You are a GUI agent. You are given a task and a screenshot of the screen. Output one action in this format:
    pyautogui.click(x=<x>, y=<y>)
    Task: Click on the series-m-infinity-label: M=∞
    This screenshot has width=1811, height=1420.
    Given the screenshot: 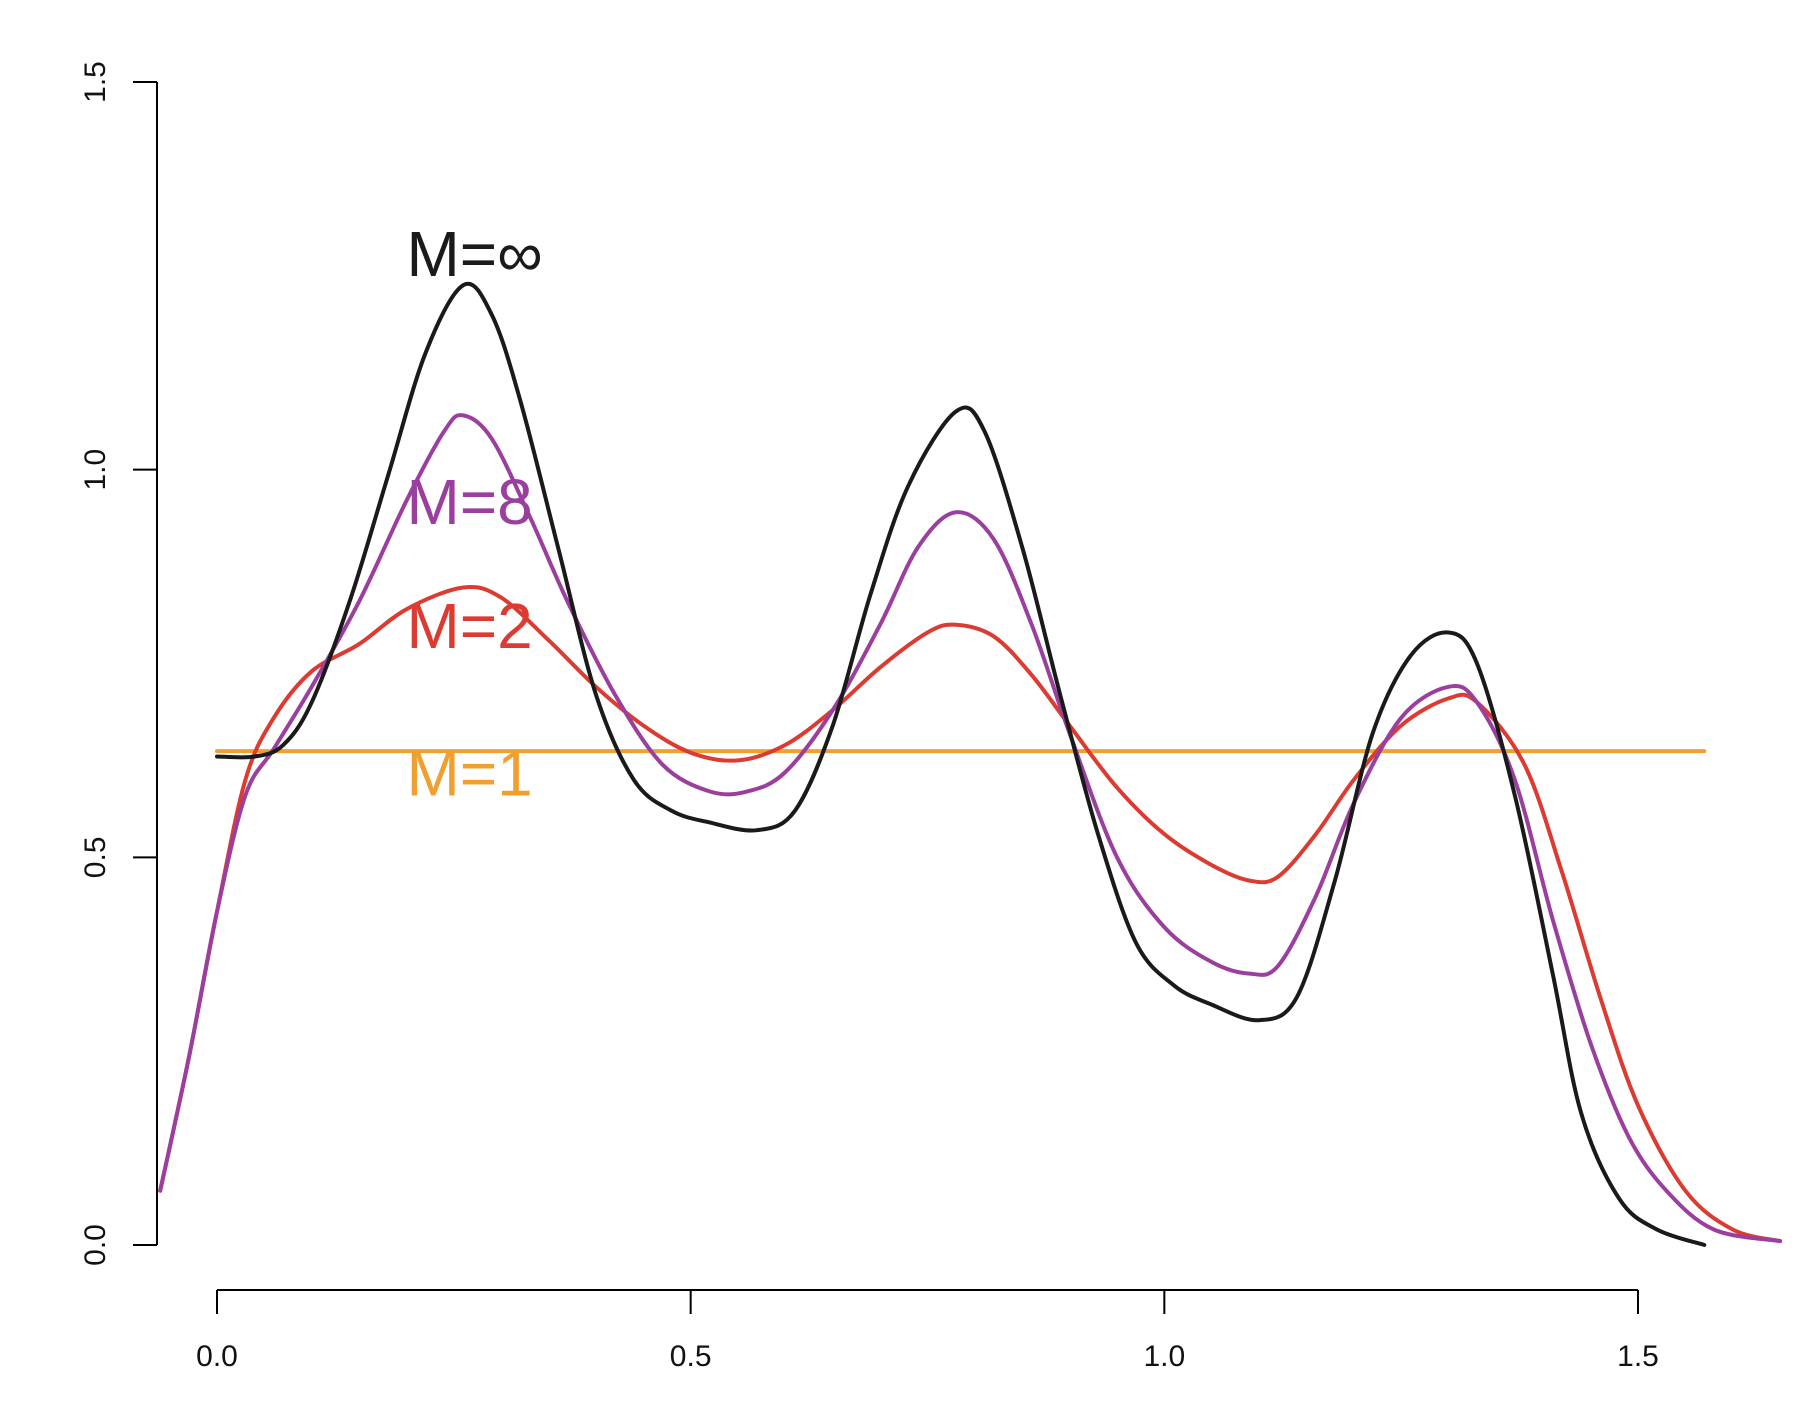 What is the action you would take?
    pyautogui.click(x=474, y=254)
    